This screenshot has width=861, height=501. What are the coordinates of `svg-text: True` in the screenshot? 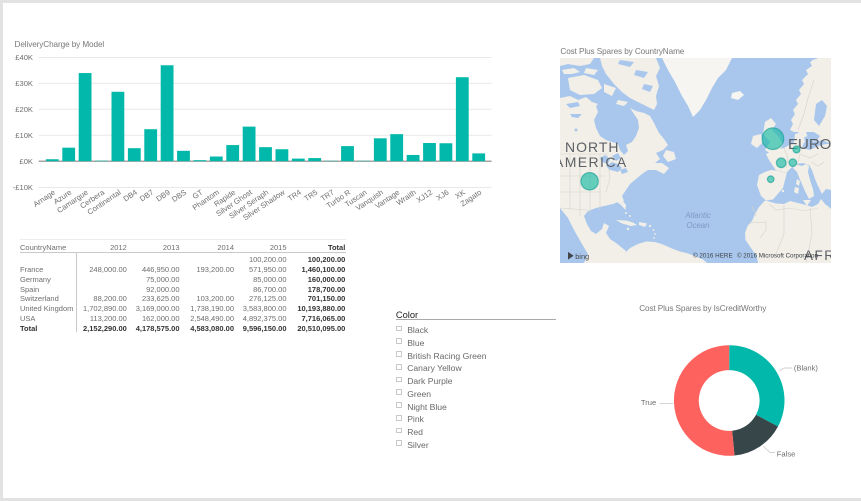 It's located at (648, 402).